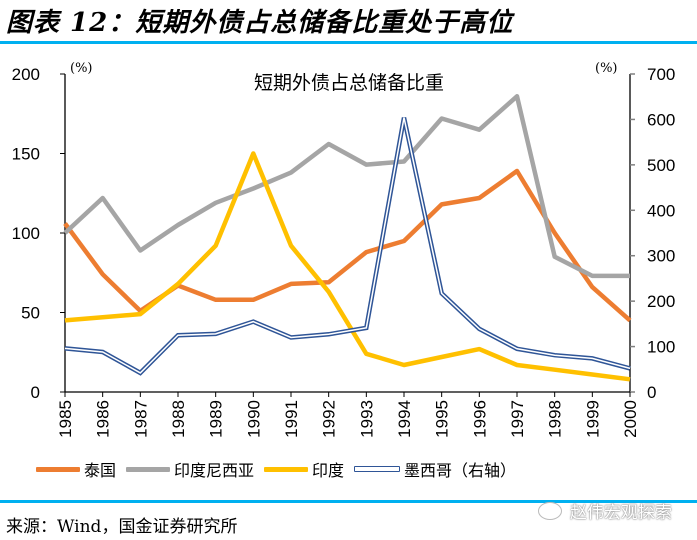  I want to click on x-axis-tick-label: 1997, so click(517, 419).